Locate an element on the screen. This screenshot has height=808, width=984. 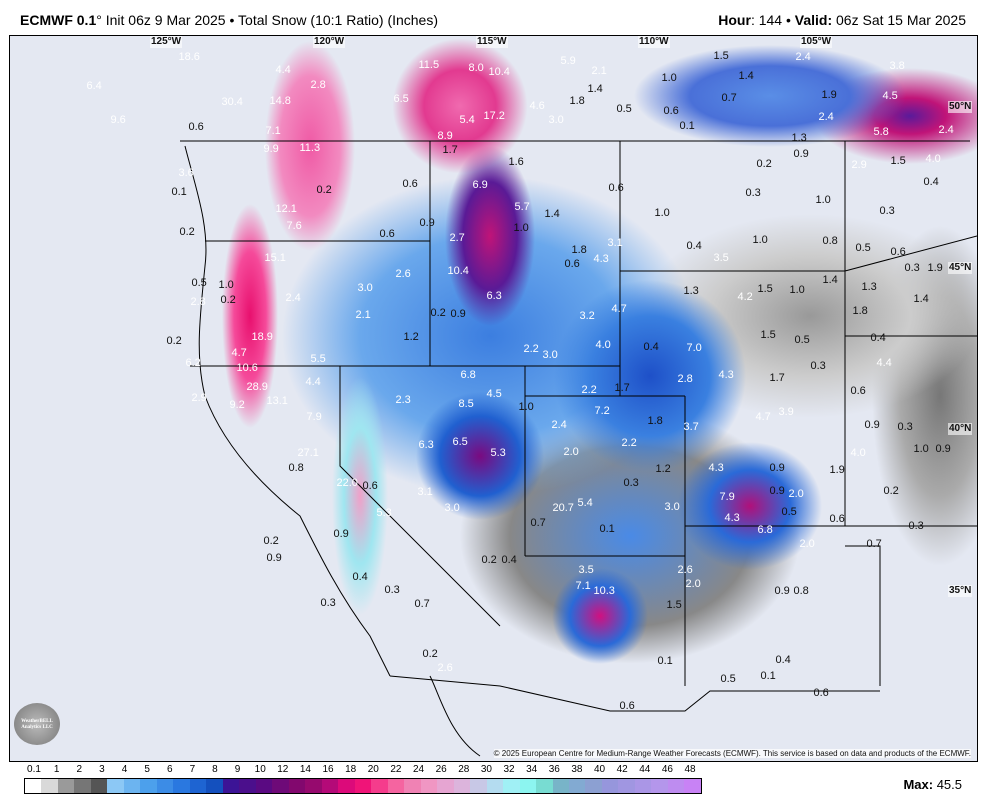
snow-total-label: 2.2 is located at coordinates (629, 443).